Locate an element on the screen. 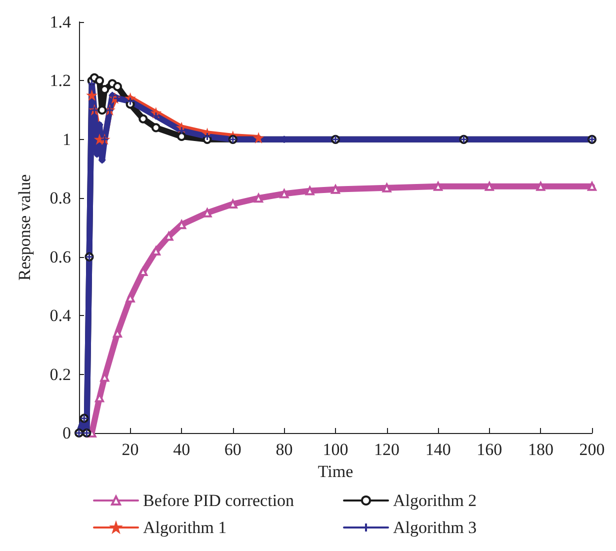 This screenshot has height=551, width=616. legend-label: Algorithm 1 is located at coordinates (185, 527).